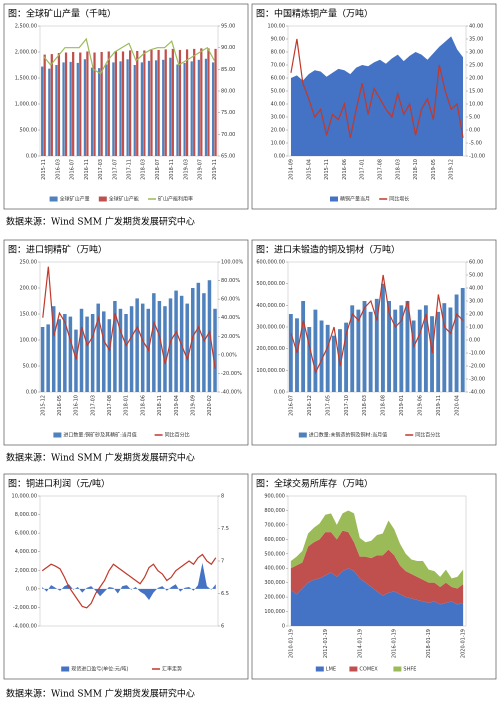  I want to click on legend-label: 矿山产能利用率, so click(175, 199).